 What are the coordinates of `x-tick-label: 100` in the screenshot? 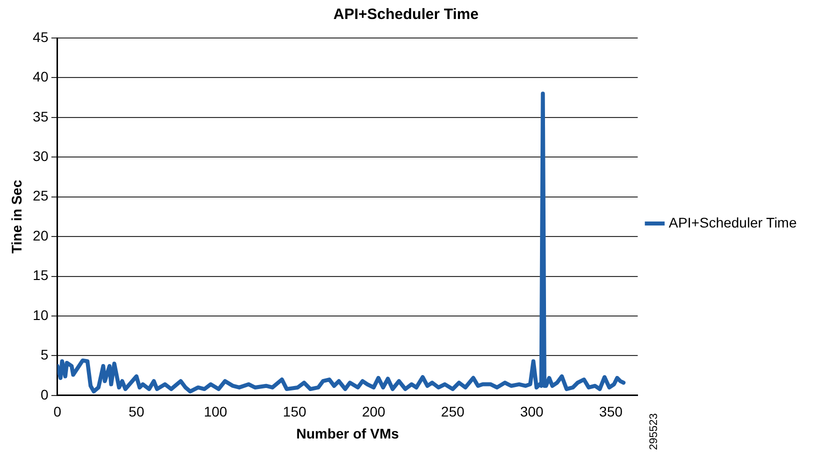 It's located at (216, 412).